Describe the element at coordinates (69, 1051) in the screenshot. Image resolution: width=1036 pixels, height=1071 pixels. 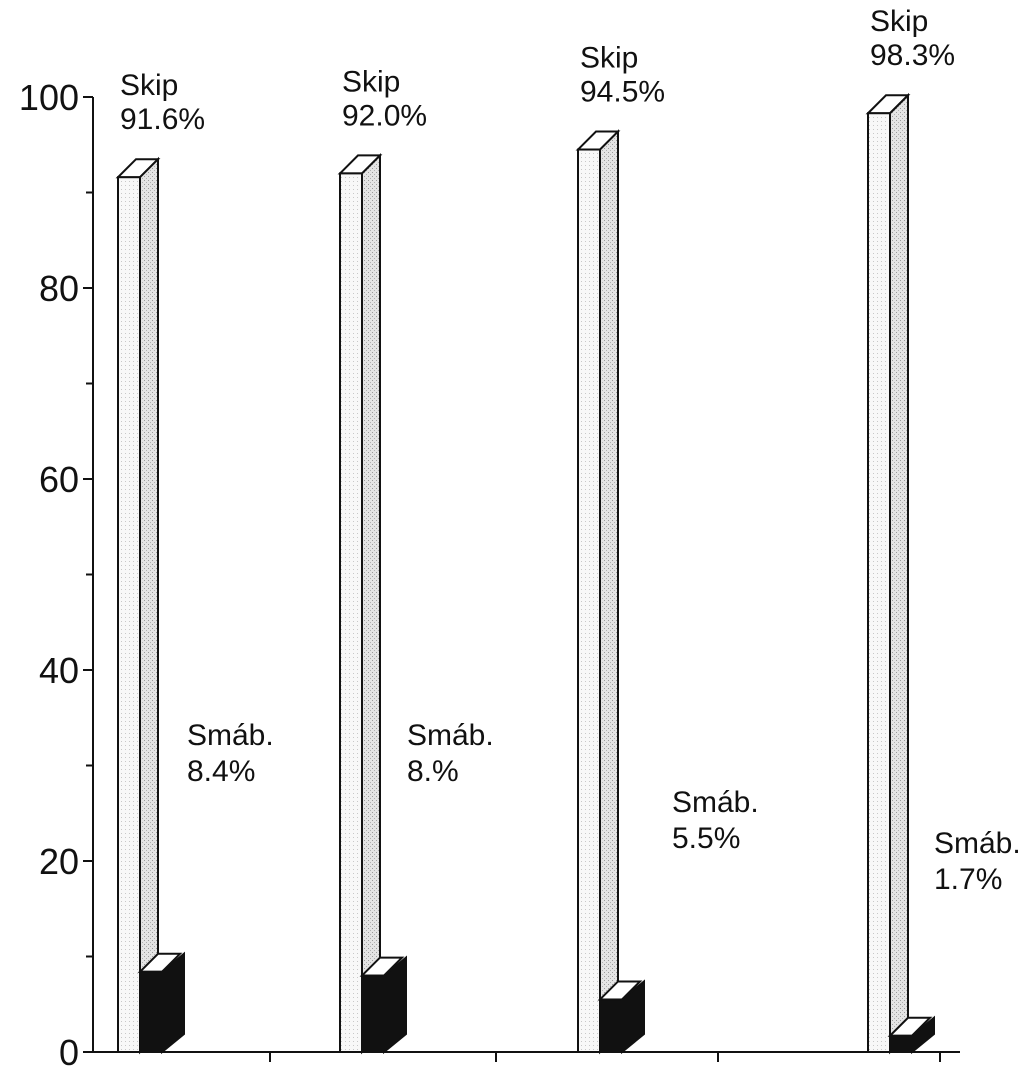
I see `y-tick-label: 0` at that location.